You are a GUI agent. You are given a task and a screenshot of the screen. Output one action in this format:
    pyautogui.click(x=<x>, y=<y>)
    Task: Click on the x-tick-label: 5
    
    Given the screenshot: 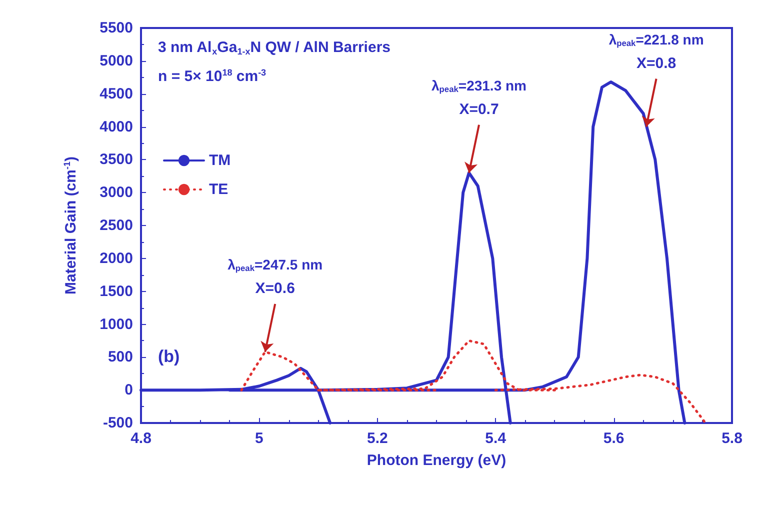 What is the action you would take?
    pyautogui.click(x=259, y=438)
    